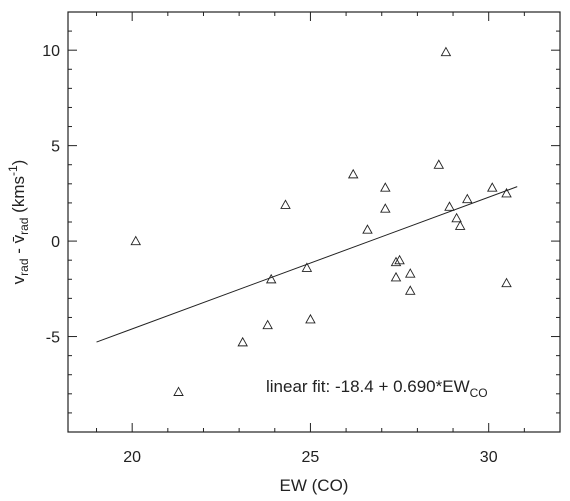  I want to click on y-tick-label: 10, so click(51, 51).